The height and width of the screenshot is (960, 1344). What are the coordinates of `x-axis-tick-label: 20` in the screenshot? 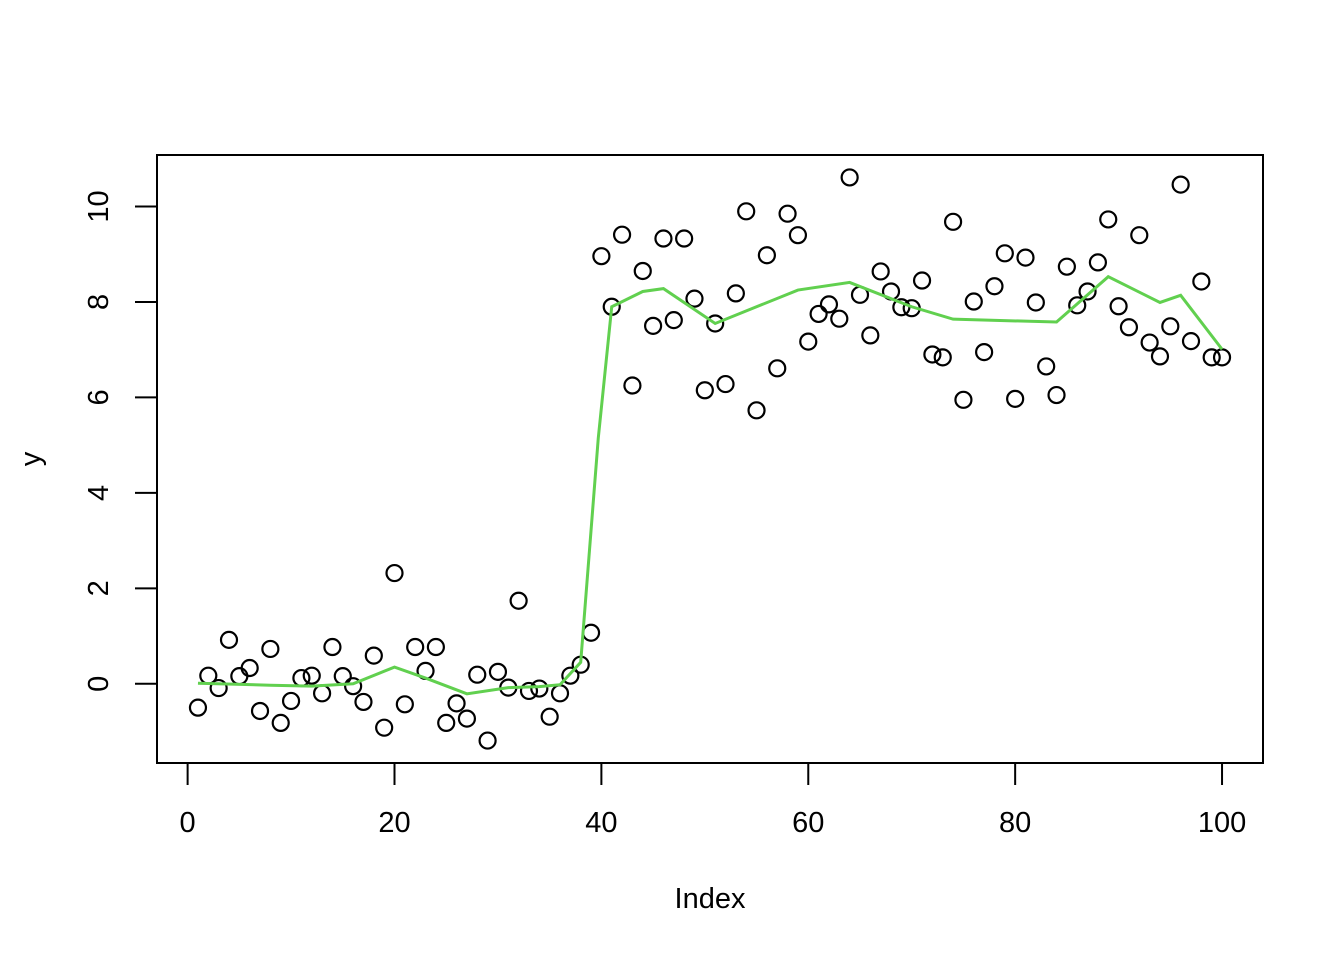 It's located at (394, 823).